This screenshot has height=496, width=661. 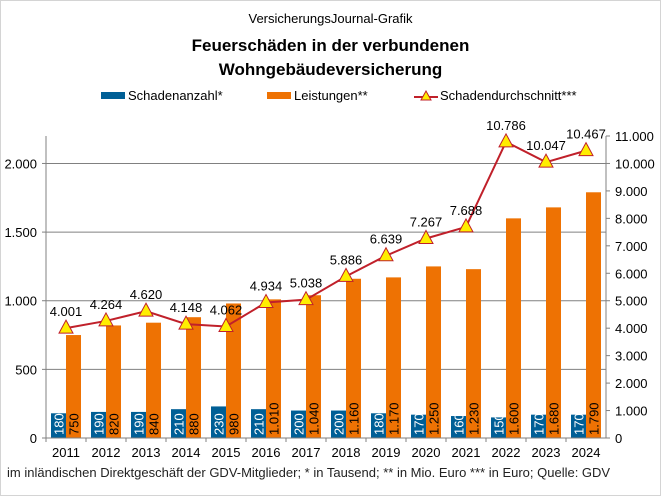 I want to click on x-tick-label: 2023, so click(x=546, y=452).